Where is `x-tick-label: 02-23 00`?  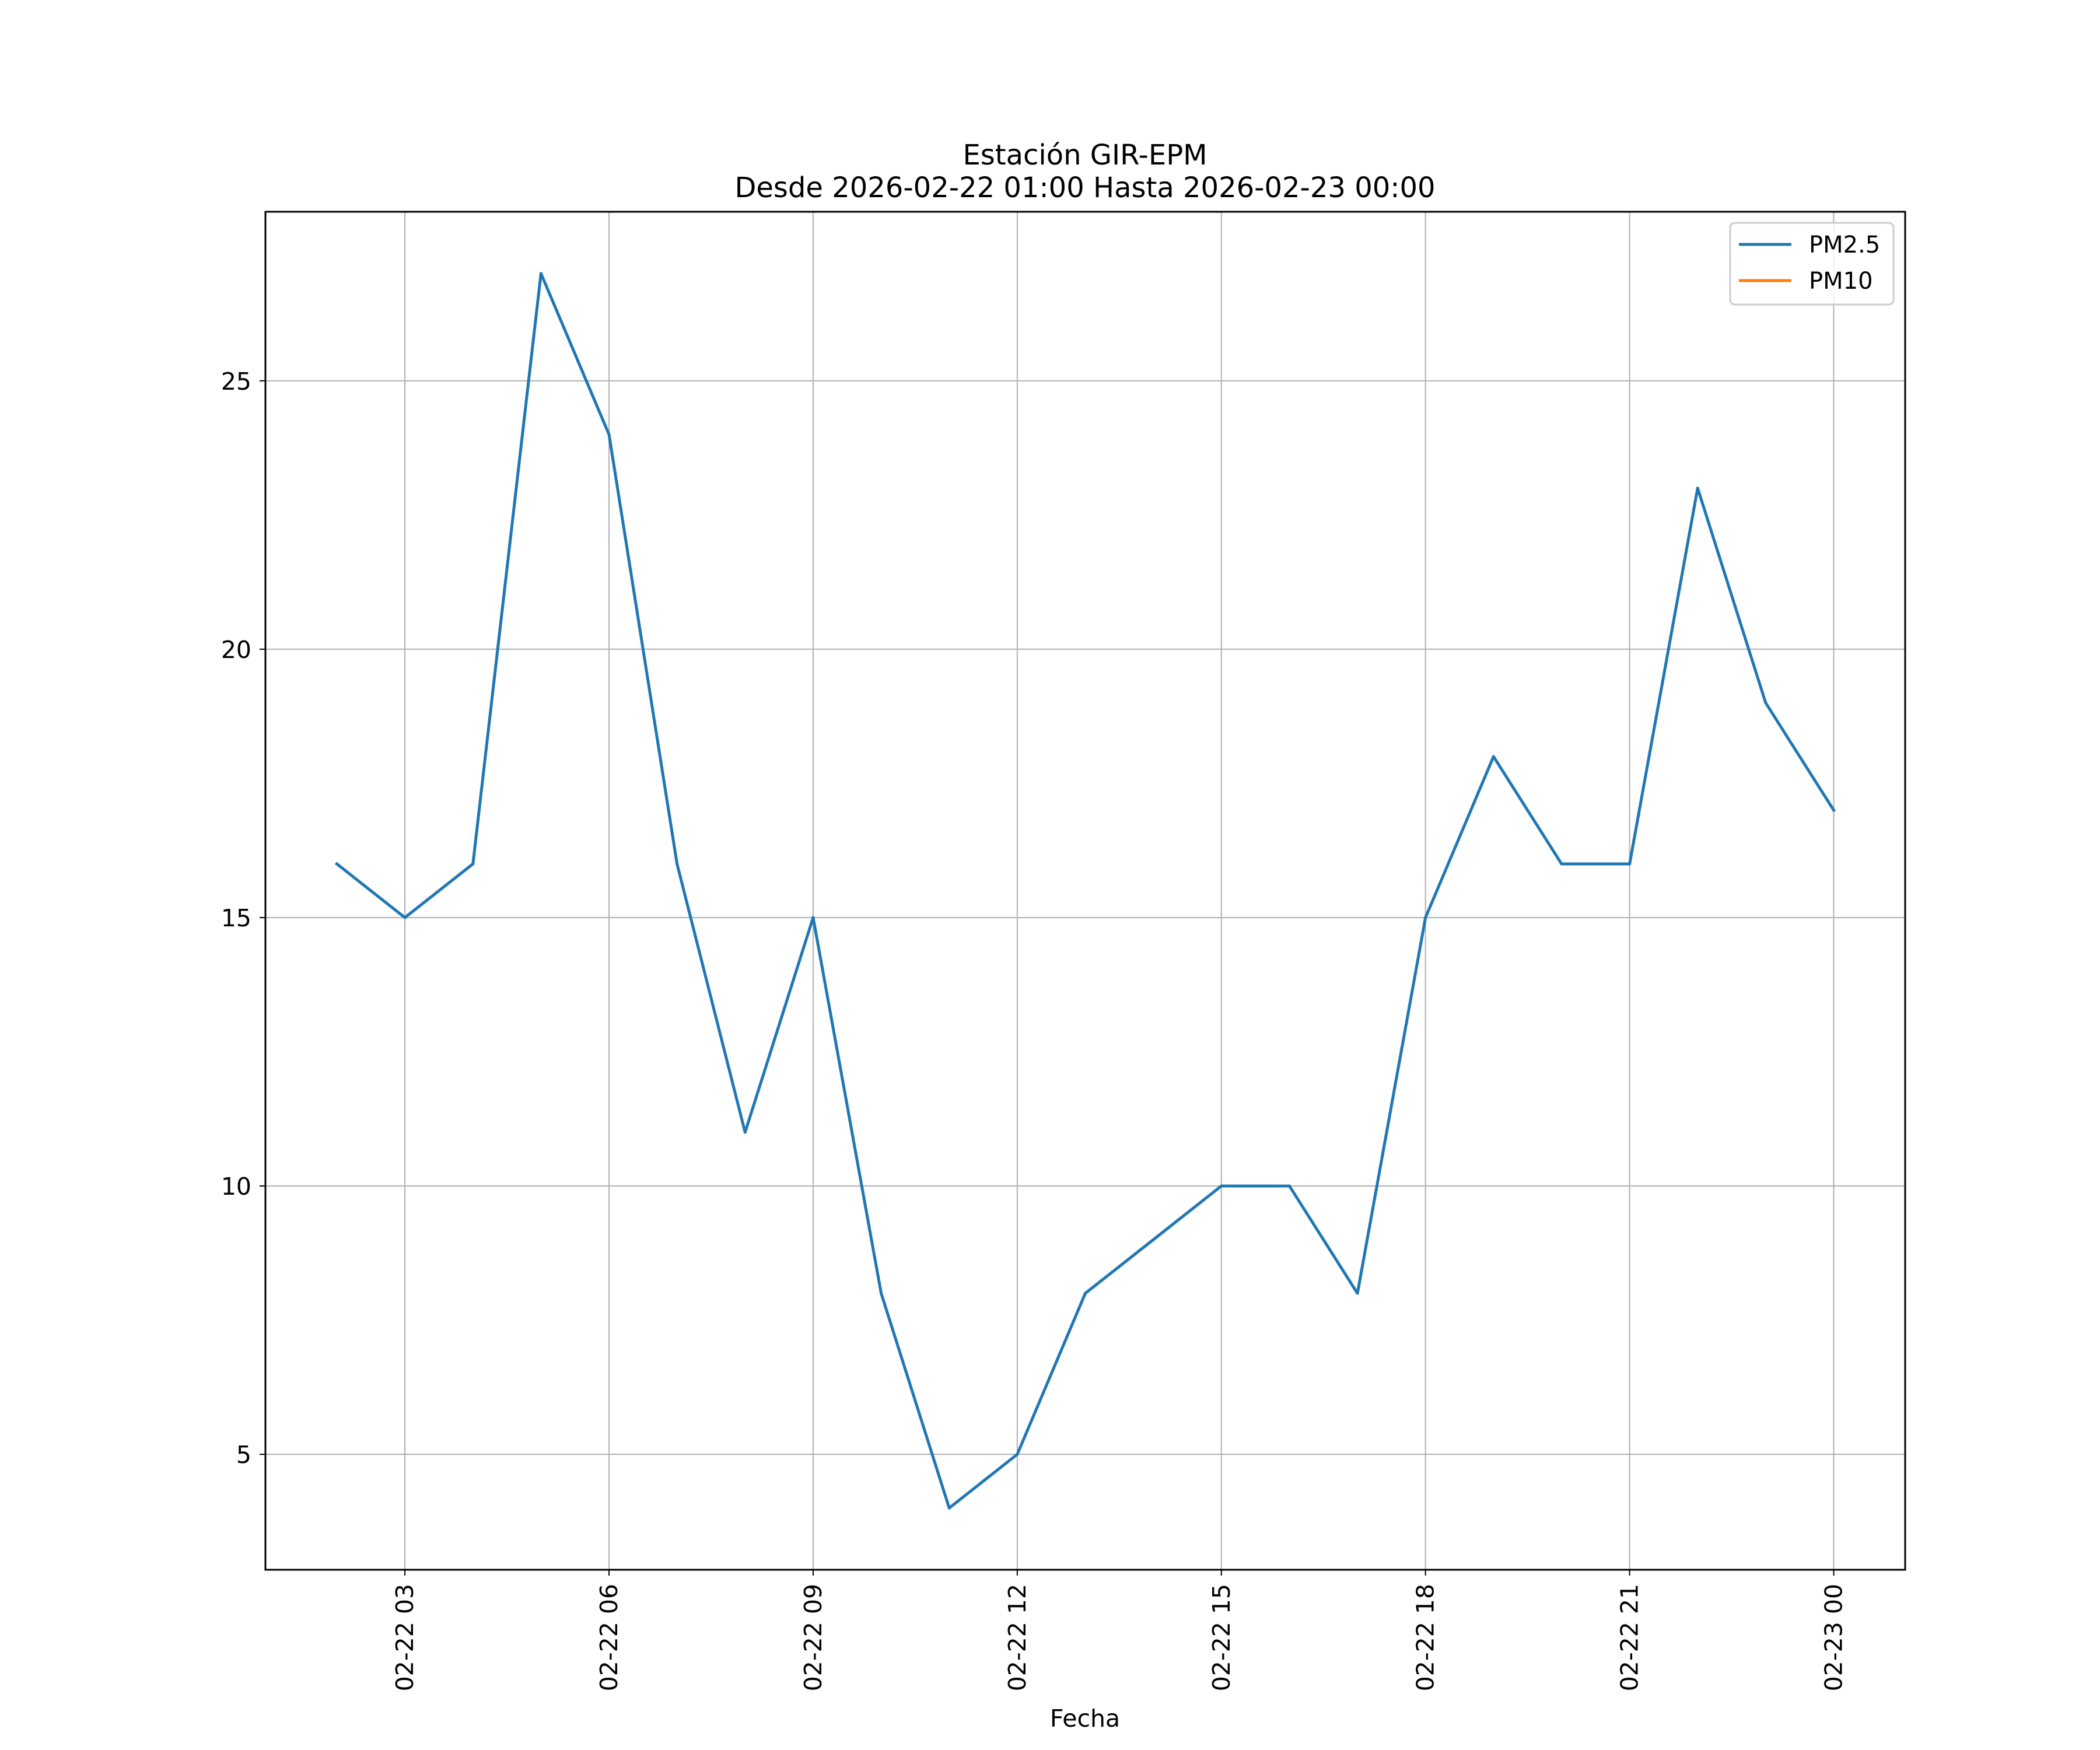
x-tick-label: 02-23 00 is located at coordinates (1834, 1637).